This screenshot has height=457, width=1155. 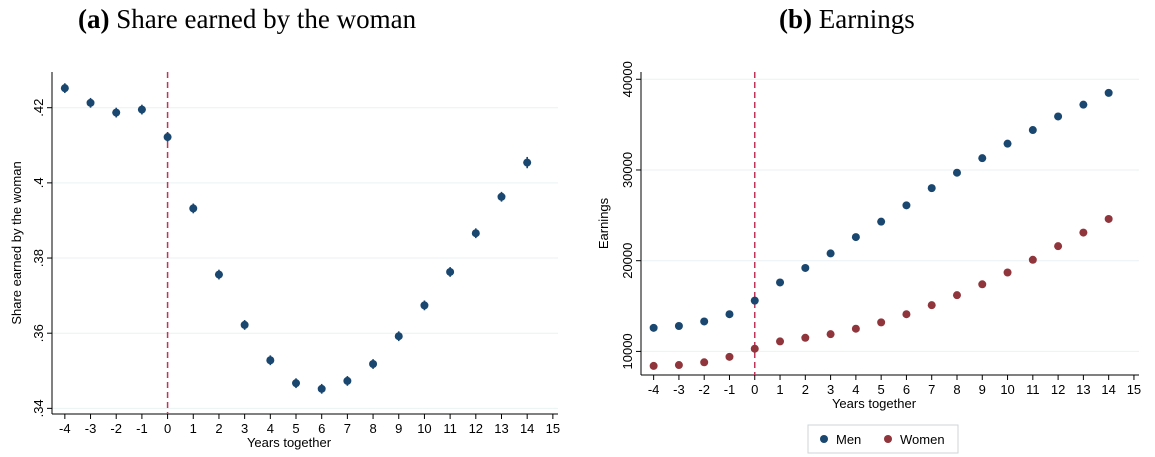 What do you see at coordinates (795, 19) in the screenshot?
I see `panel-b-label: (b)` at bounding box center [795, 19].